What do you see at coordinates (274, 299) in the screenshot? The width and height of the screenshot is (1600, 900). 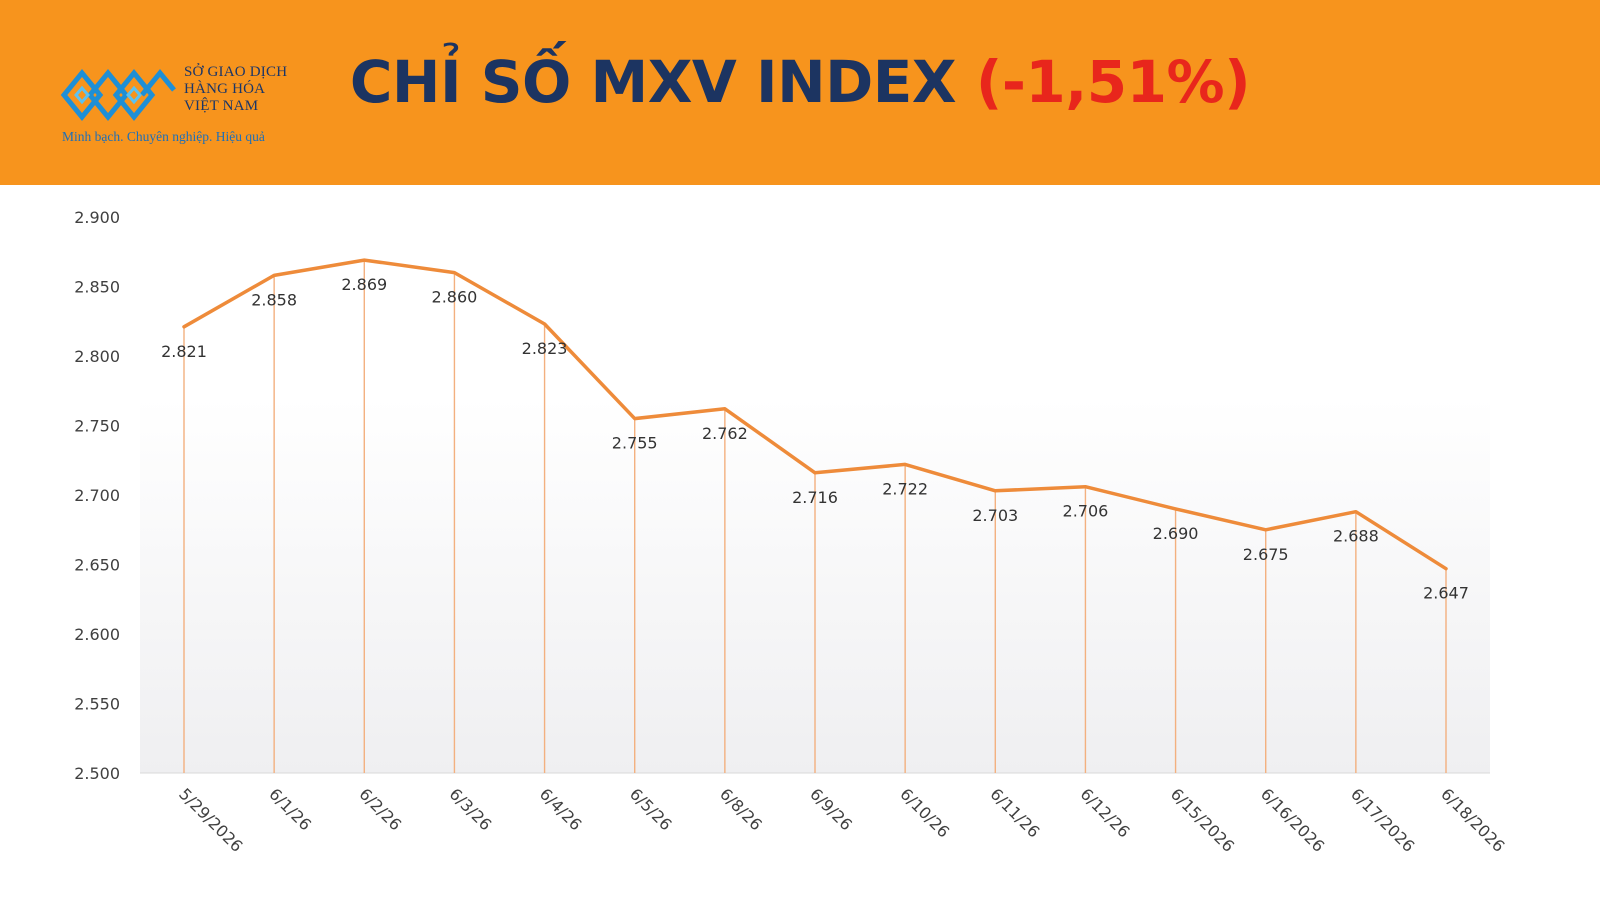 I see `data-label: 2.858` at bounding box center [274, 299].